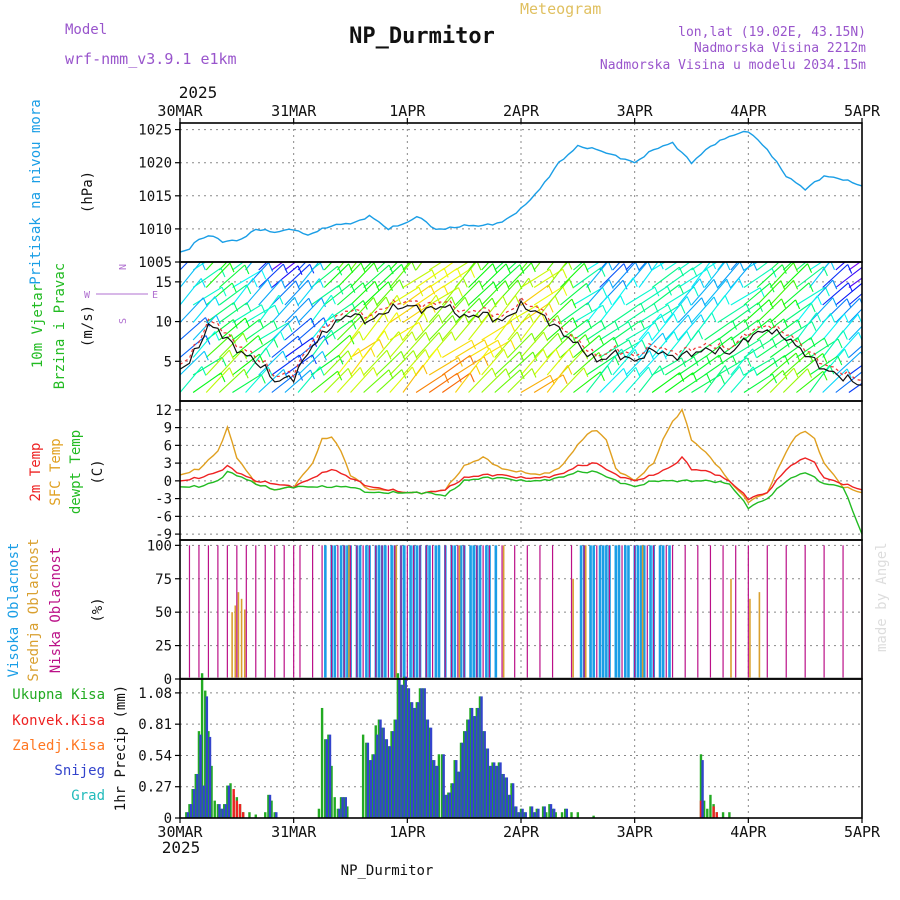 This screenshot has height=900, width=900. I want to click on compass-s: S, so click(123, 321).